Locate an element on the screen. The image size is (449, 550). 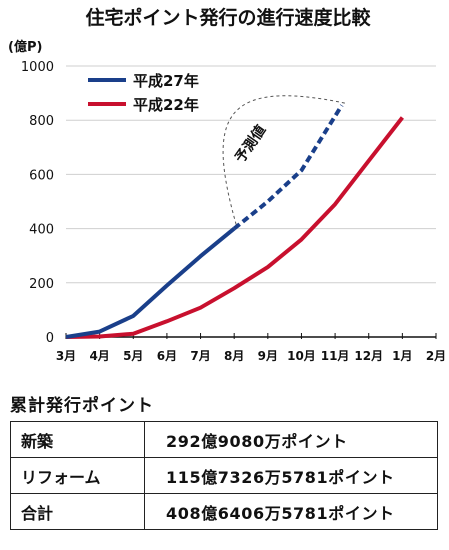
x-tick-label: 6月 is located at coordinates (167, 356).